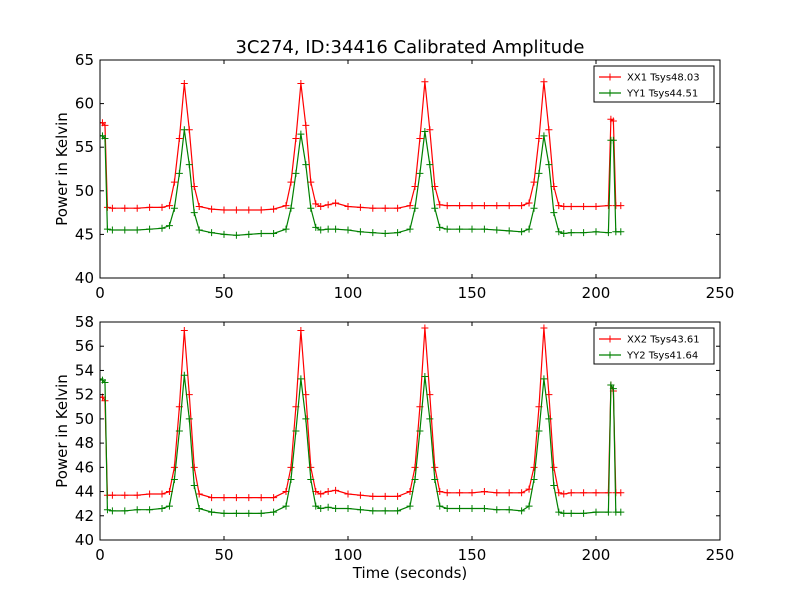 This screenshot has width=800, height=600. Describe the element at coordinates (610, 93) in the screenshot. I see `legend-marker` at that location.